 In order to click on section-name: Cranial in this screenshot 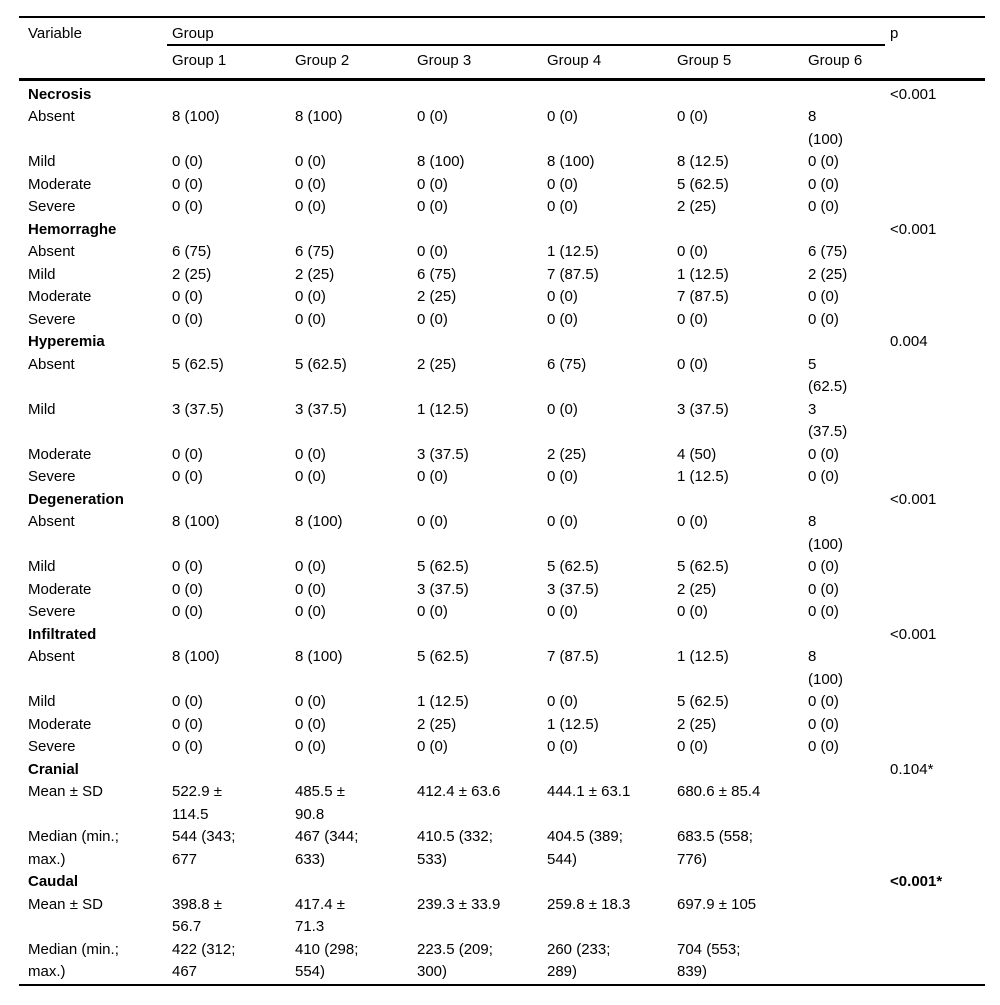, I will do `click(53, 769)`.